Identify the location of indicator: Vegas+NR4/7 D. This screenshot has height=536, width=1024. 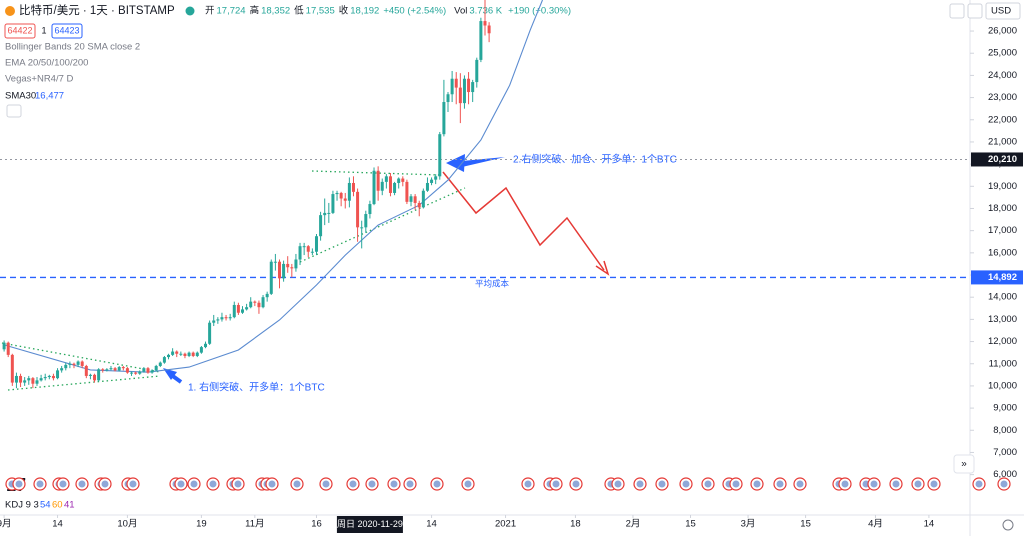
(39, 79).